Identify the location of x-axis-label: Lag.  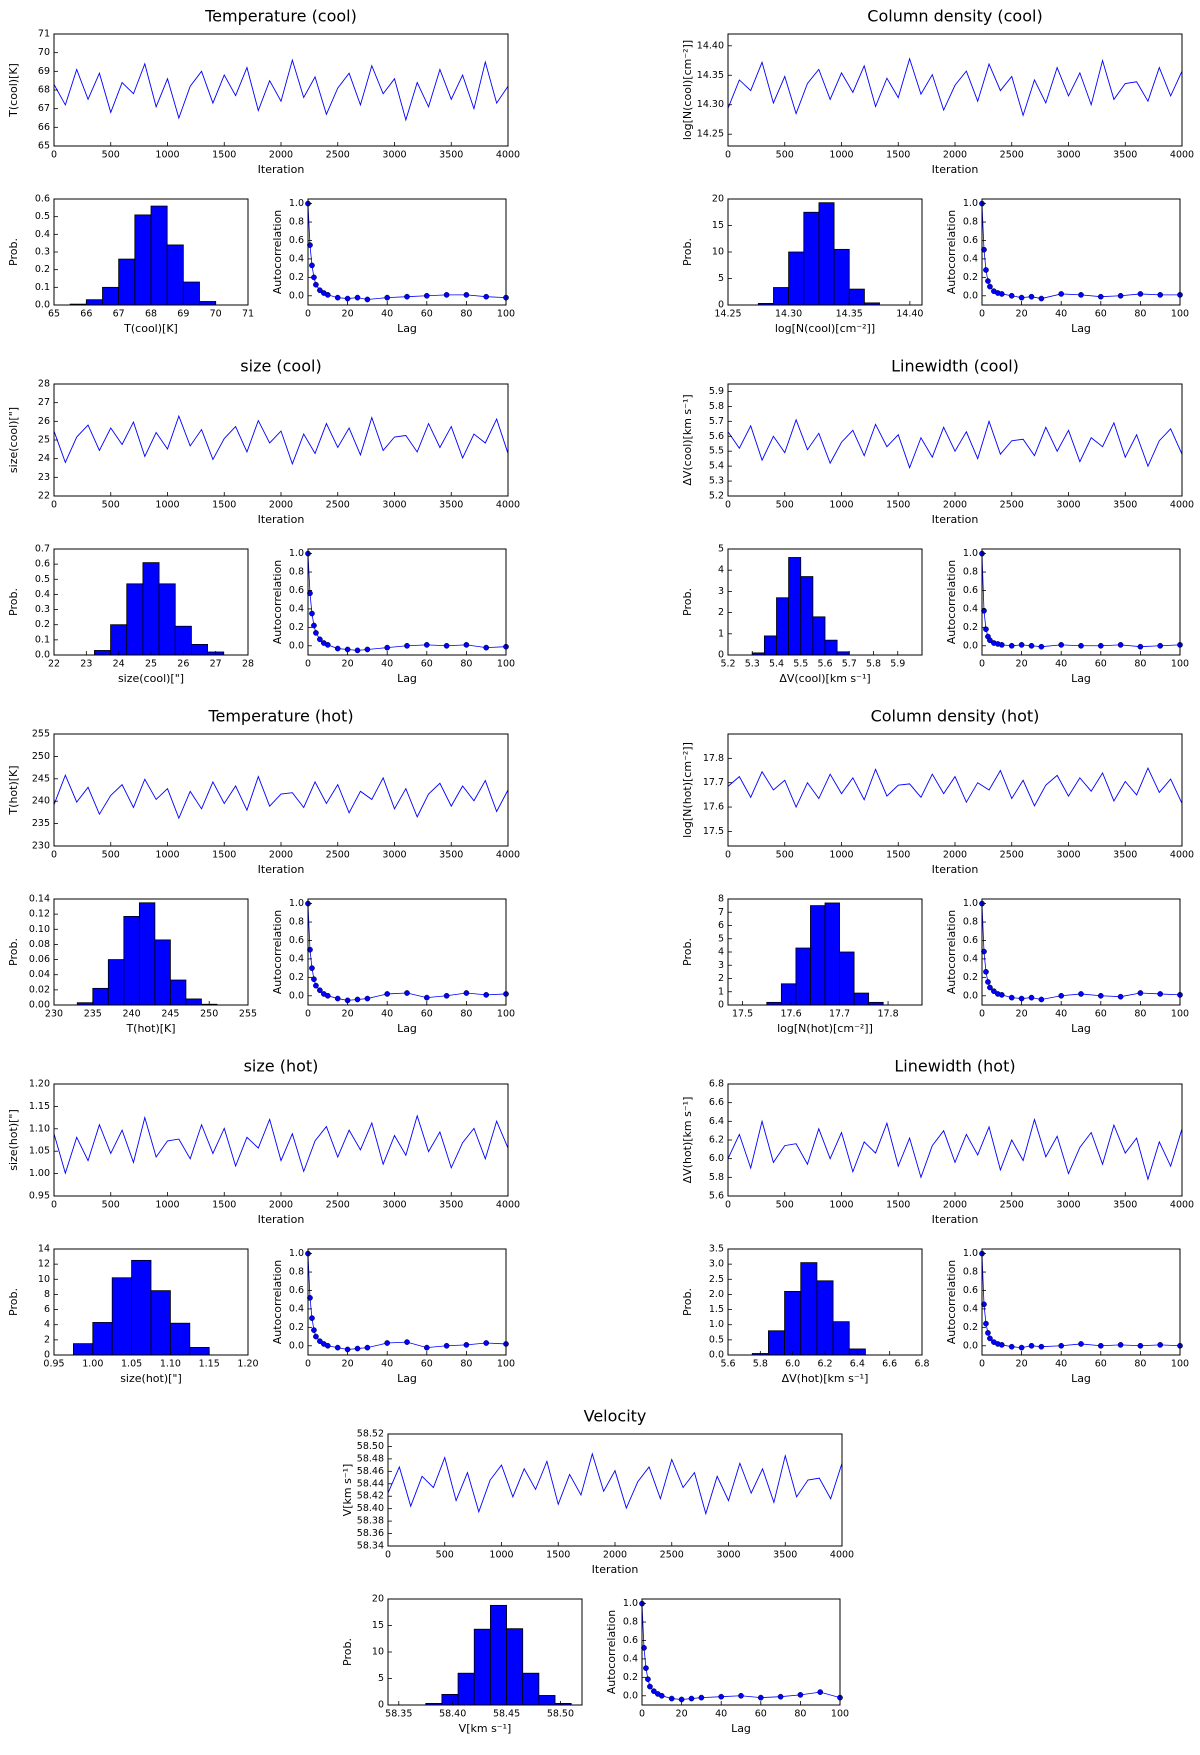
(1081, 1028).